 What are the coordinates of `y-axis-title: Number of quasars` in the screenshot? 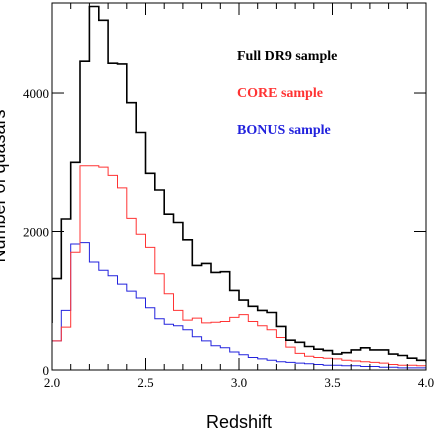 It's located at (4, 185).